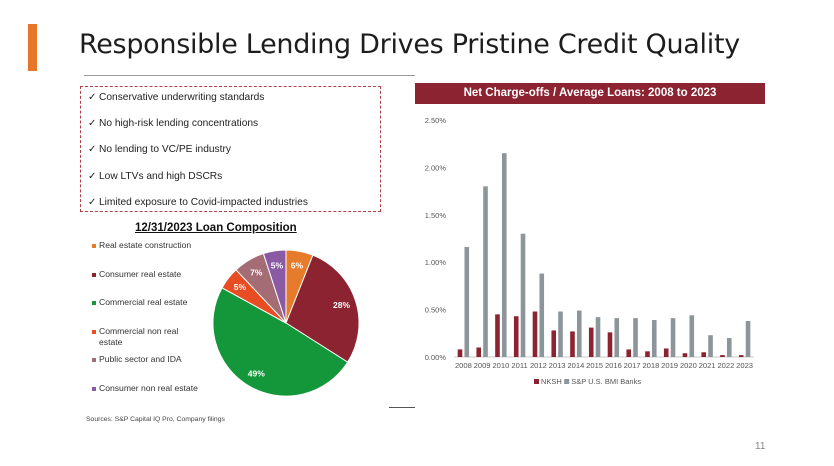  I want to click on bullet-item: ✓ Conservative underwriting standards, so click(176, 97).